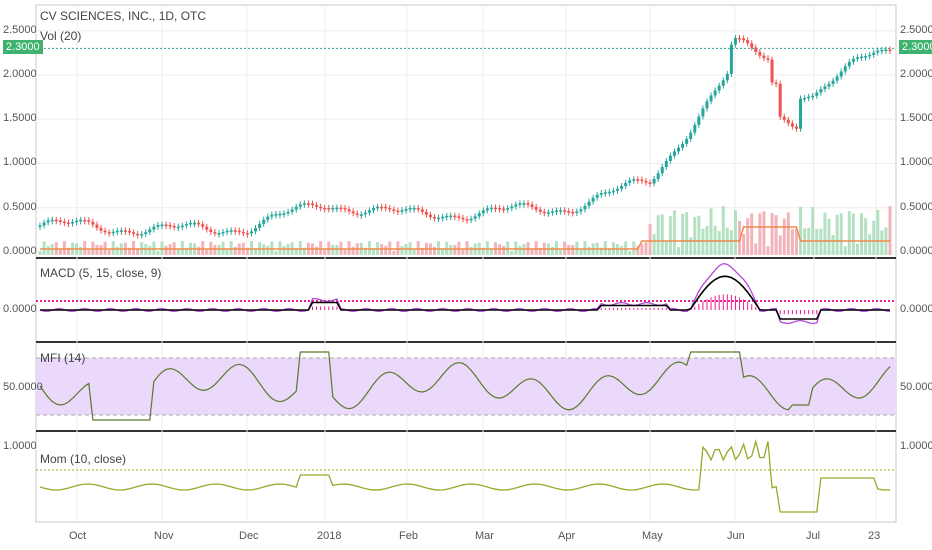 This screenshot has width=932, height=550. I want to click on y-tick-label: 0.5000, so click(916, 206).